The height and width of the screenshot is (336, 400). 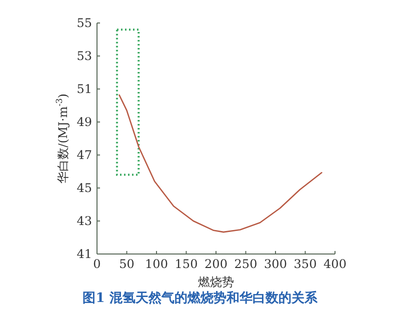 What do you see at coordinates (97, 264) in the screenshot?
I see `x-tick-label: 0` at bounding box center [97, 264].